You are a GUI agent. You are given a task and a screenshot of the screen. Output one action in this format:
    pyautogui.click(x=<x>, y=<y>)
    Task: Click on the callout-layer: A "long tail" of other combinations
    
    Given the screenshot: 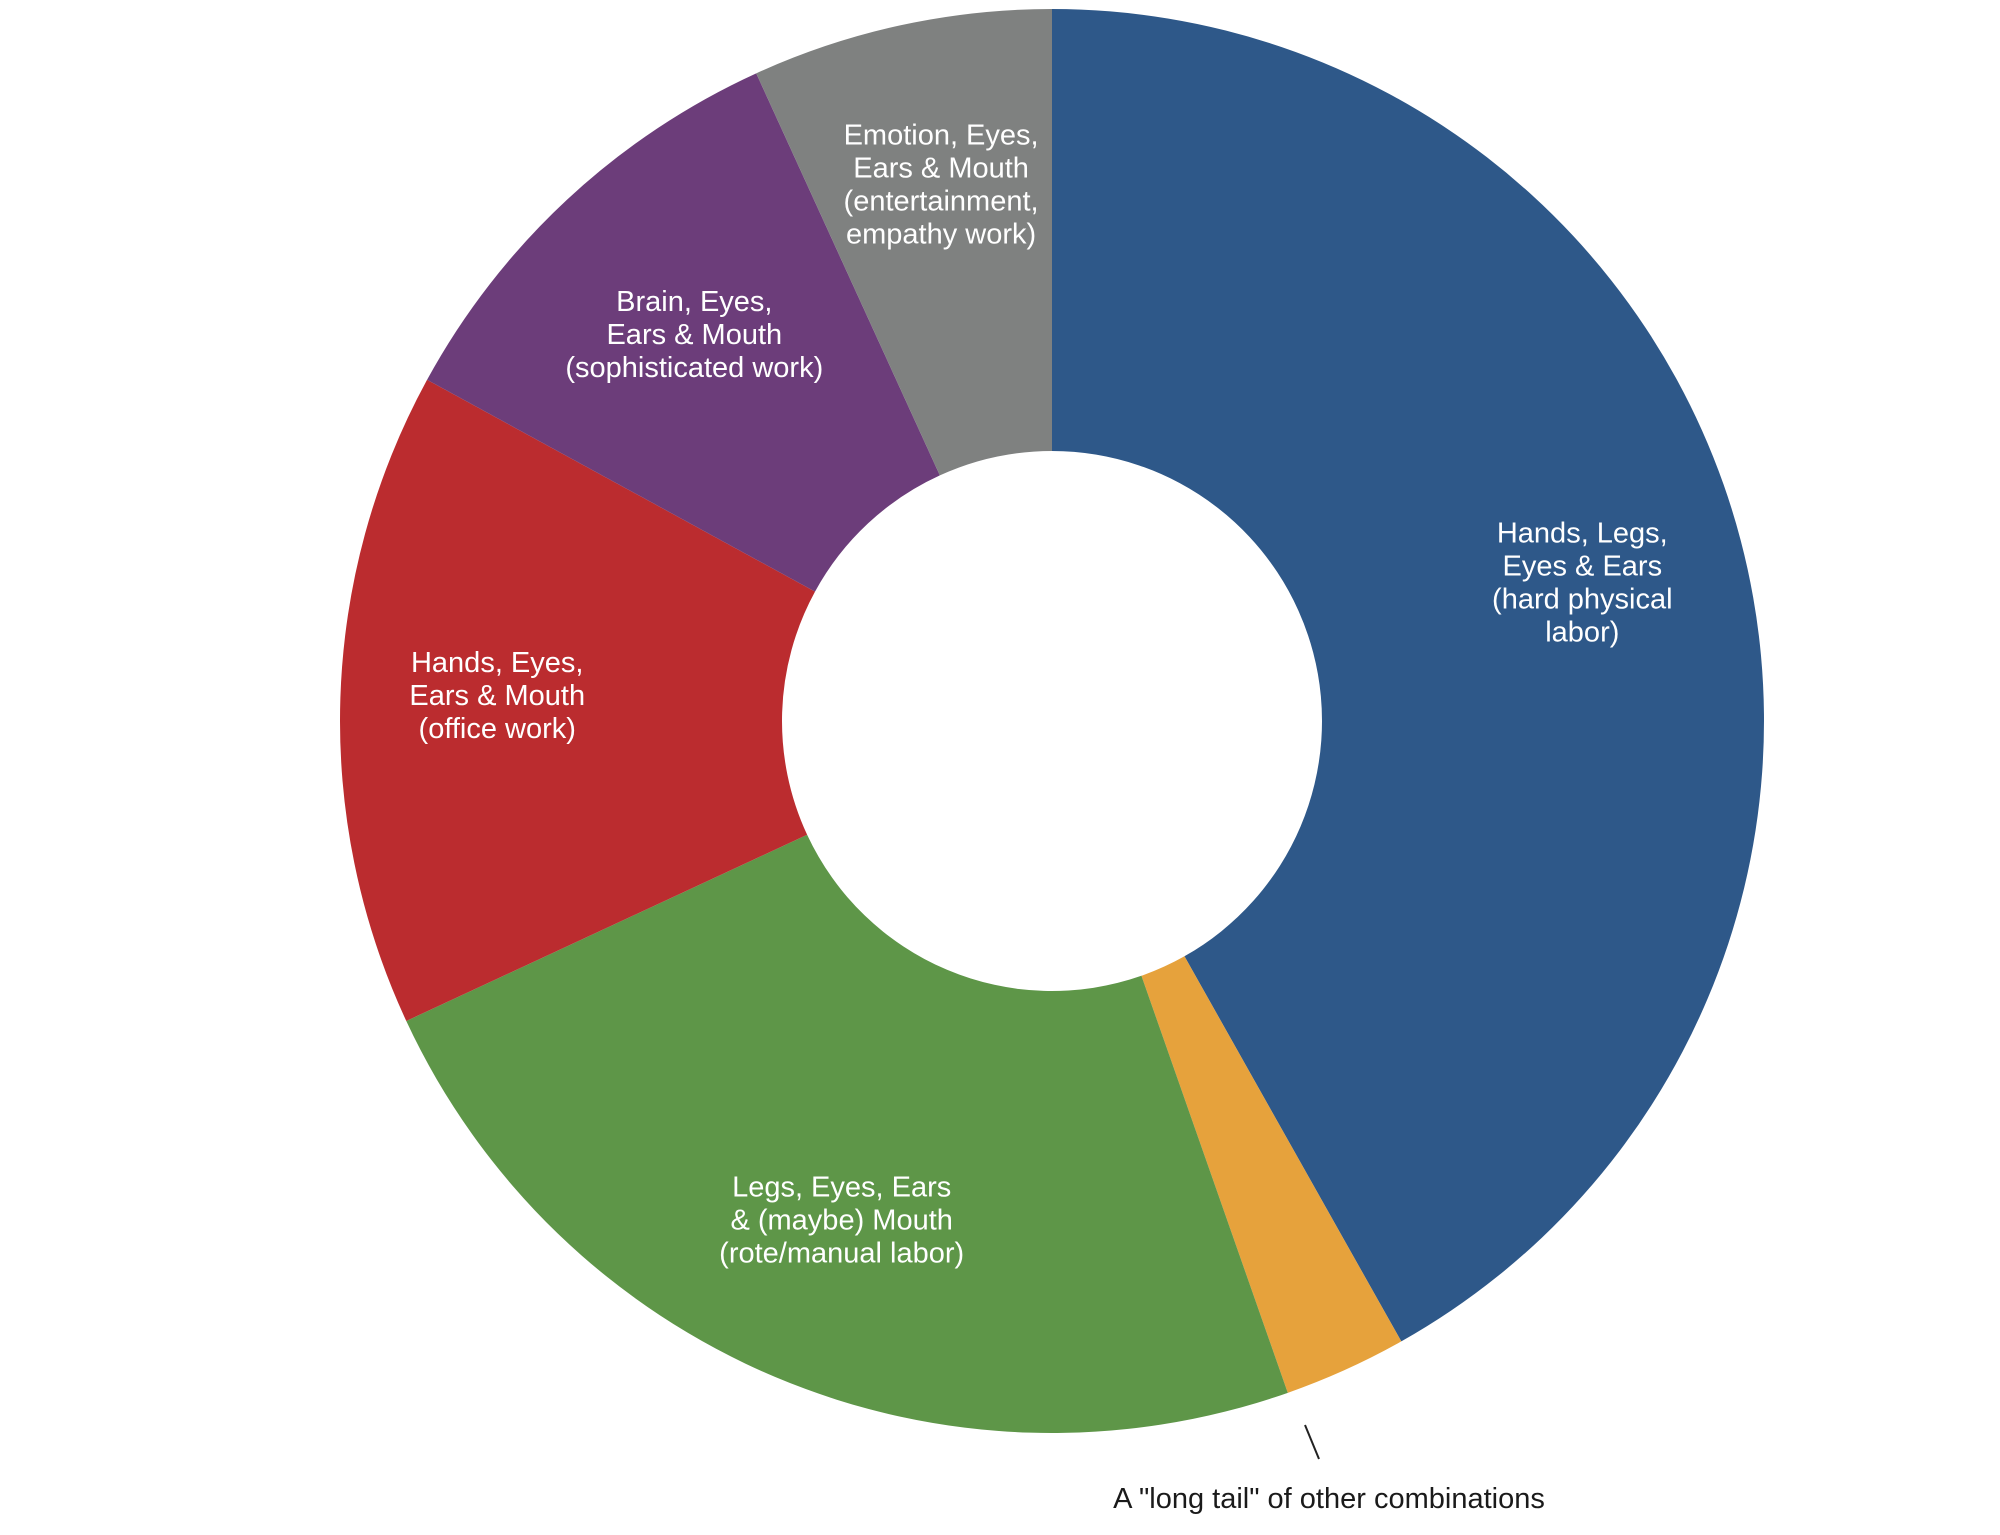 What is the action you would take?
    pyautogui.click(x=1329, y=1469)
    